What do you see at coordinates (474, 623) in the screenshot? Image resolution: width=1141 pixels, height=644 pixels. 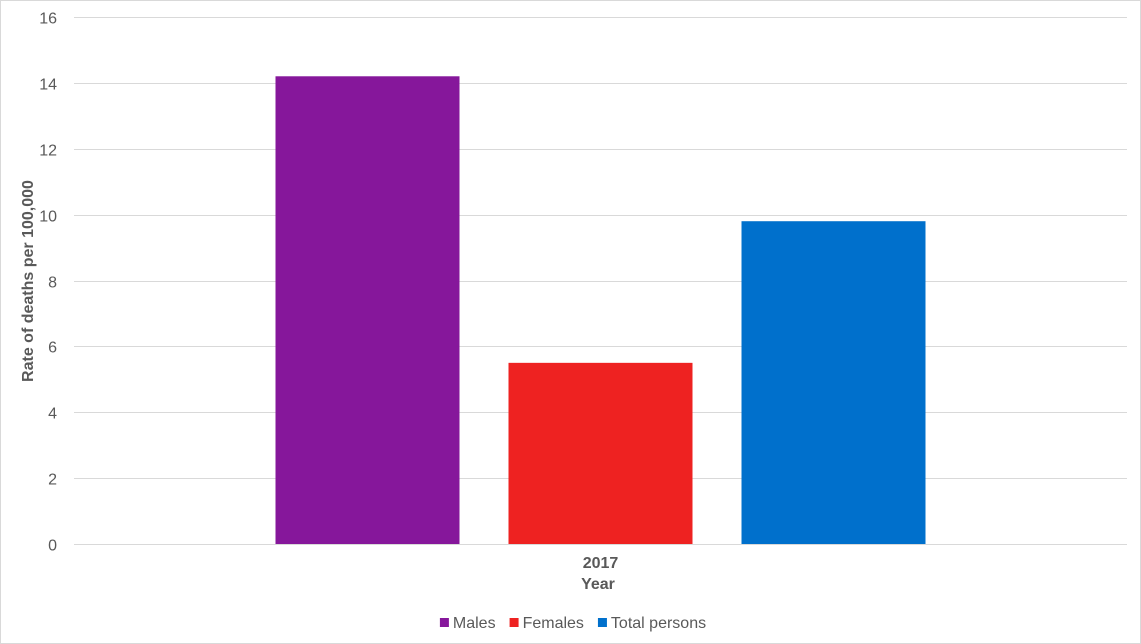 I see `legend-label: Males` at bounding box center [474, 623].